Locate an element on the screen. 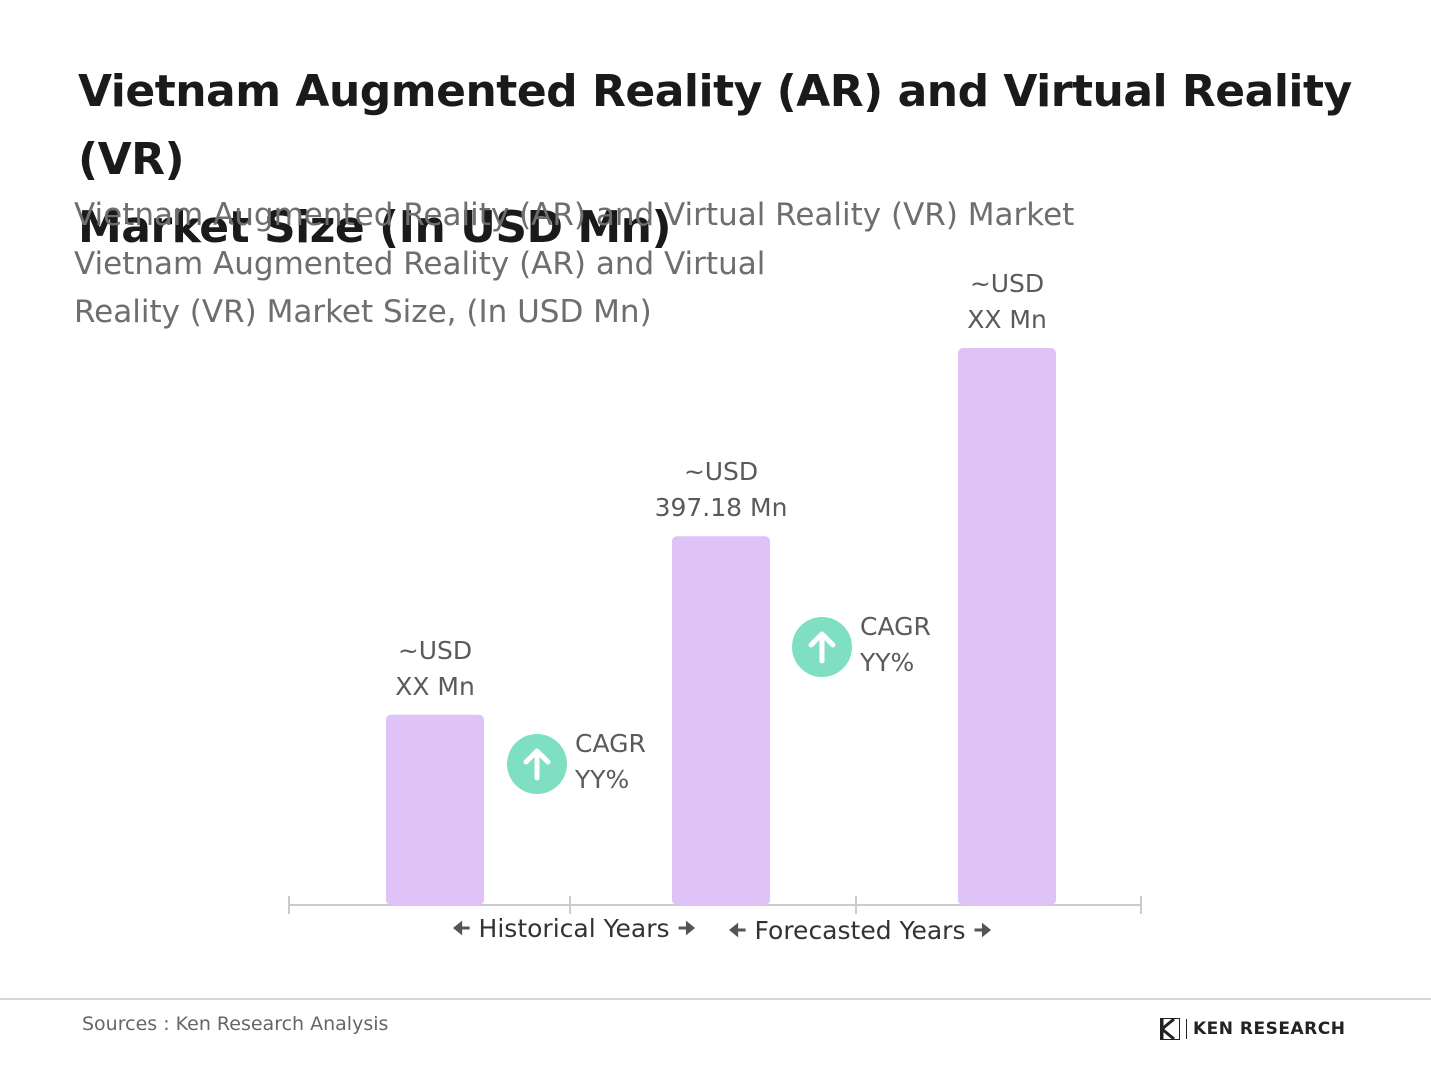  logo-mark-icon is located at coordinates (1170, 1029).